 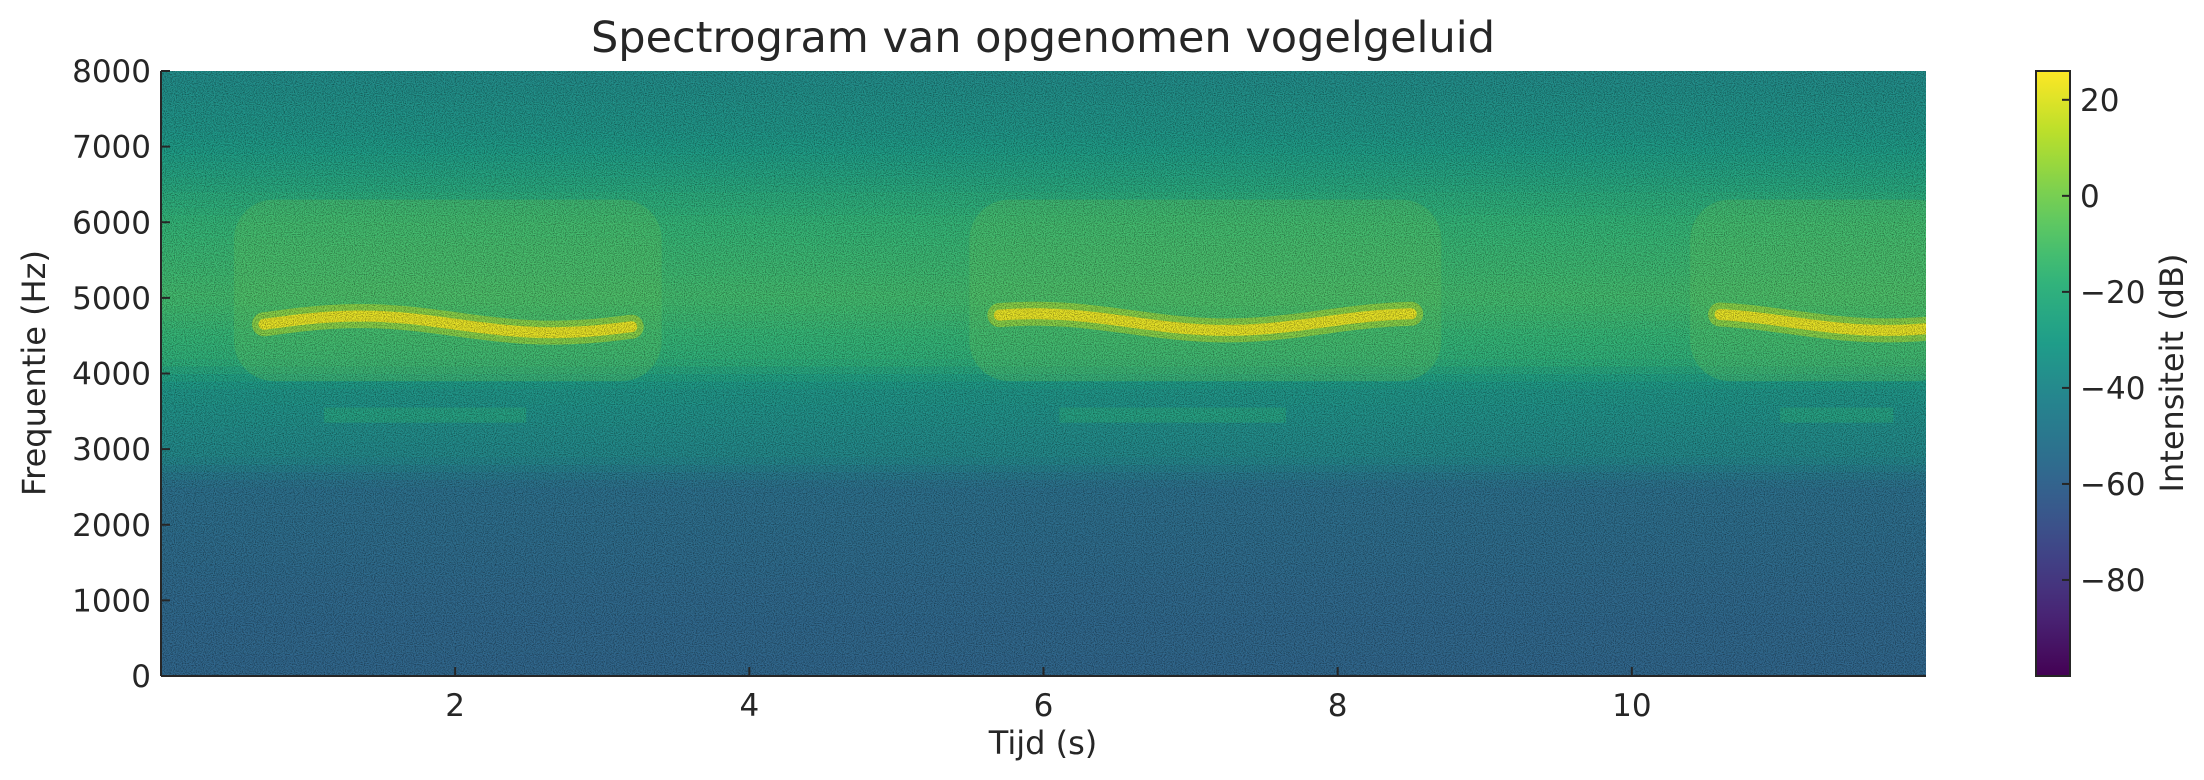 I want to click on y-tick-label: 7000, so click(x=111, y=148).